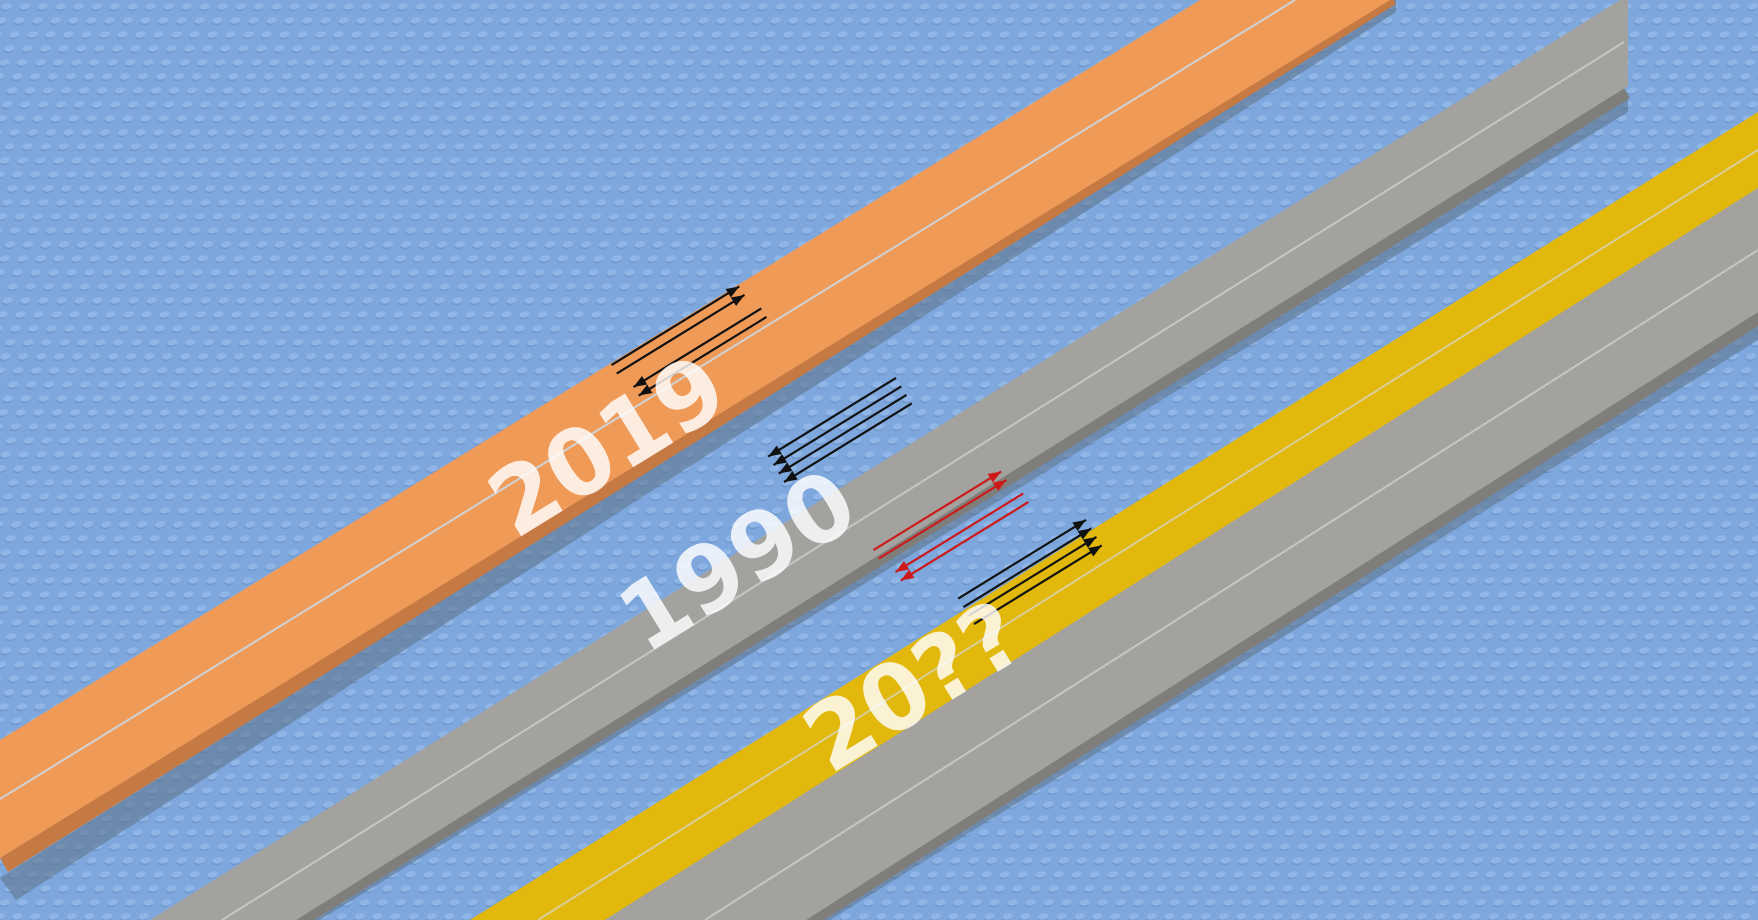 The image size is (1758, 920). I want to click on road-20xx-arrows, so click(987, 548).